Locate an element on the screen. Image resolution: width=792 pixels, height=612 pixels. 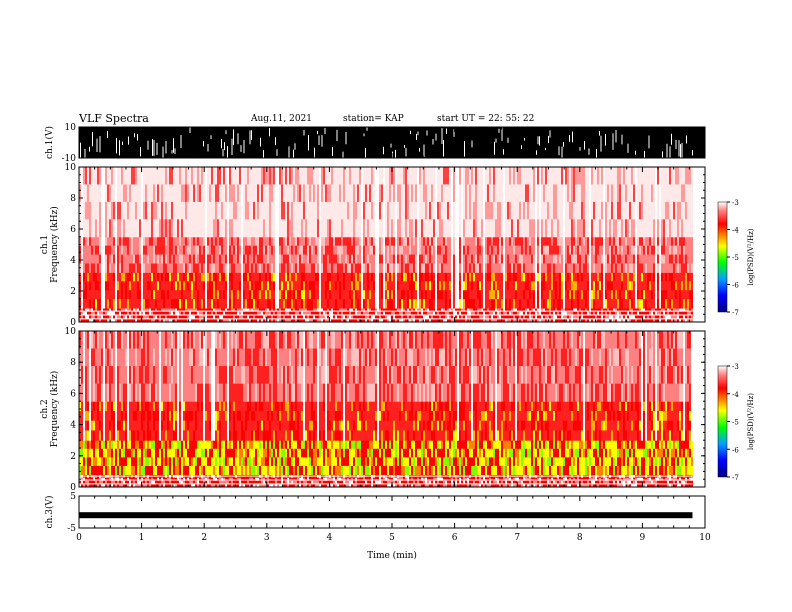
ch1-spectrogram-ytick-label: 0 is located at coordinates (73, 323).